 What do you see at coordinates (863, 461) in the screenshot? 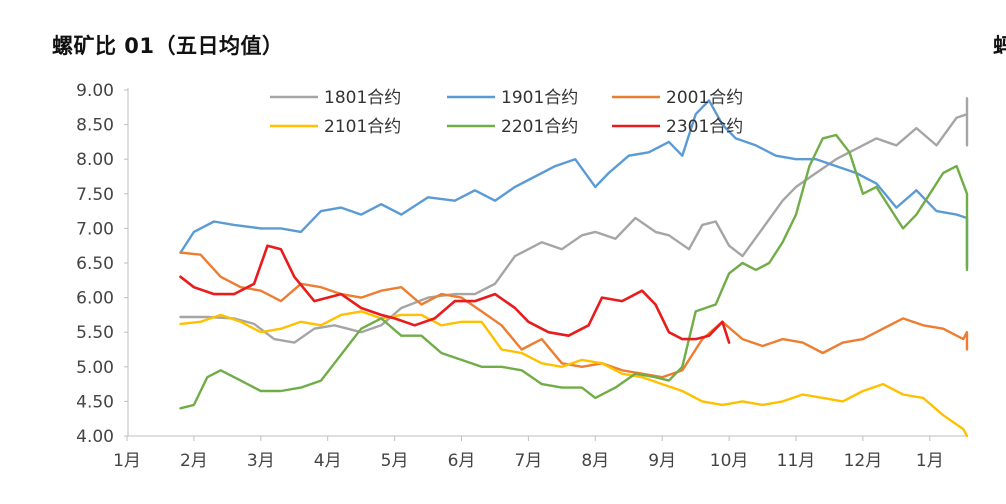
I see `x-tick-label: 12月` at bounding box center [863, 461].